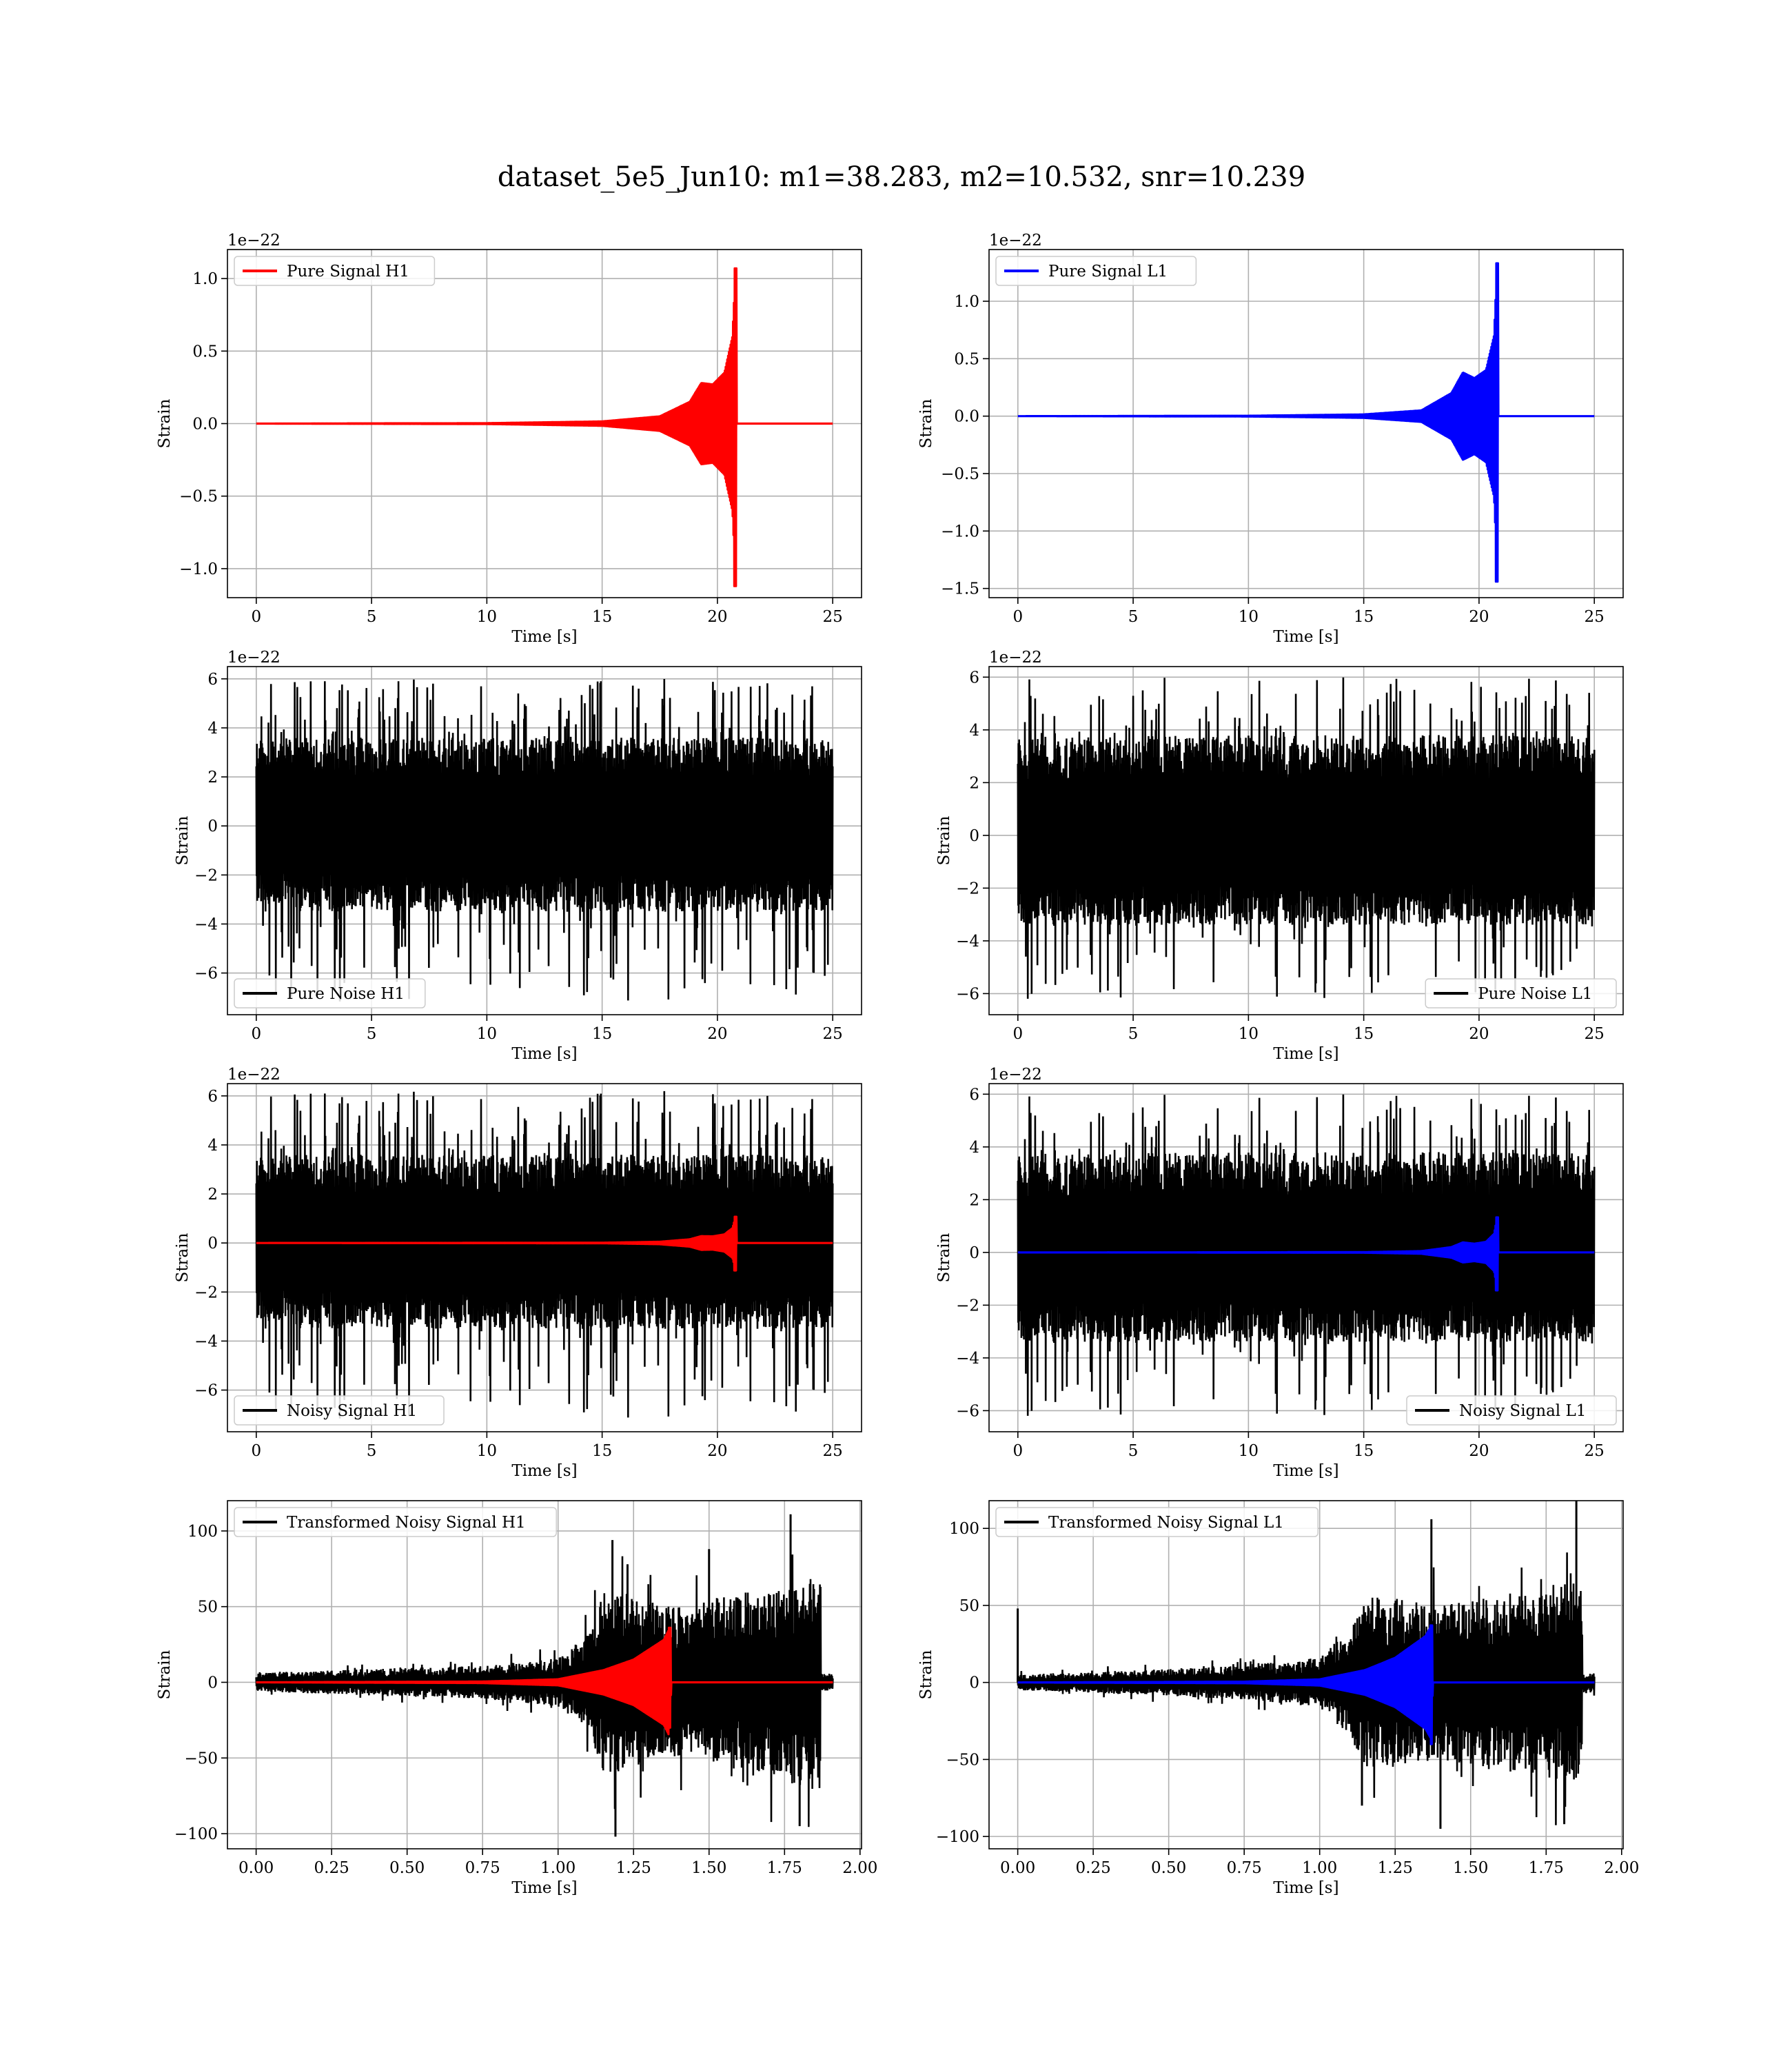 The width and height of the screenshot is (1792, 2068). Describe the element at coordinates (256, 1868) in the screenshot. I see `x-tick-label: 0.00` at that location.